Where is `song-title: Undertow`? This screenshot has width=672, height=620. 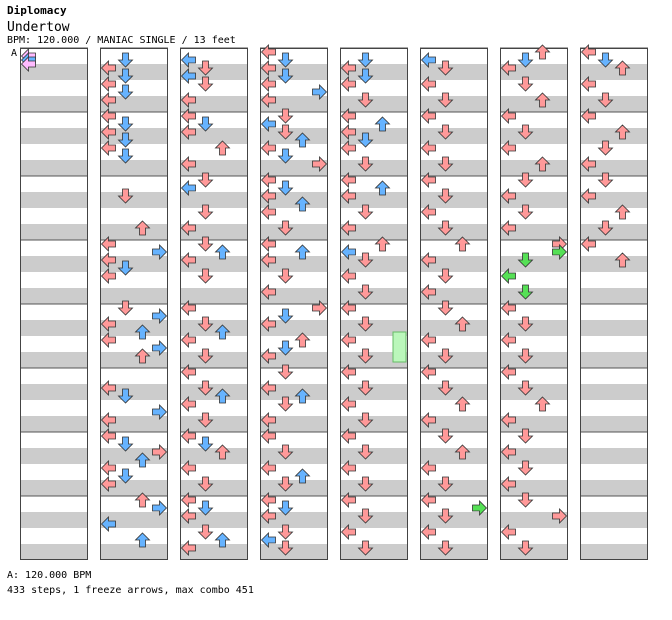
song-title: Undertow is located at coordinates (38, 27).